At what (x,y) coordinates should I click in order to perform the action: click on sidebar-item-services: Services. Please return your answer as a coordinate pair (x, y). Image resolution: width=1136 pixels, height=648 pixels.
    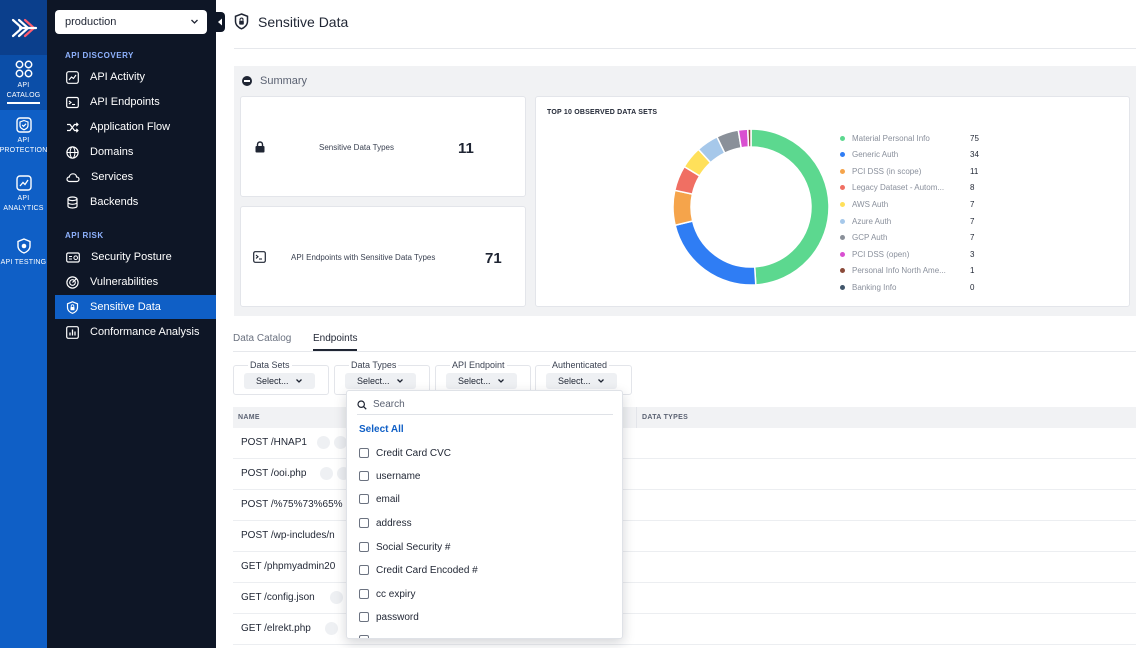
    Looking at the image, I should click on (135, 177).